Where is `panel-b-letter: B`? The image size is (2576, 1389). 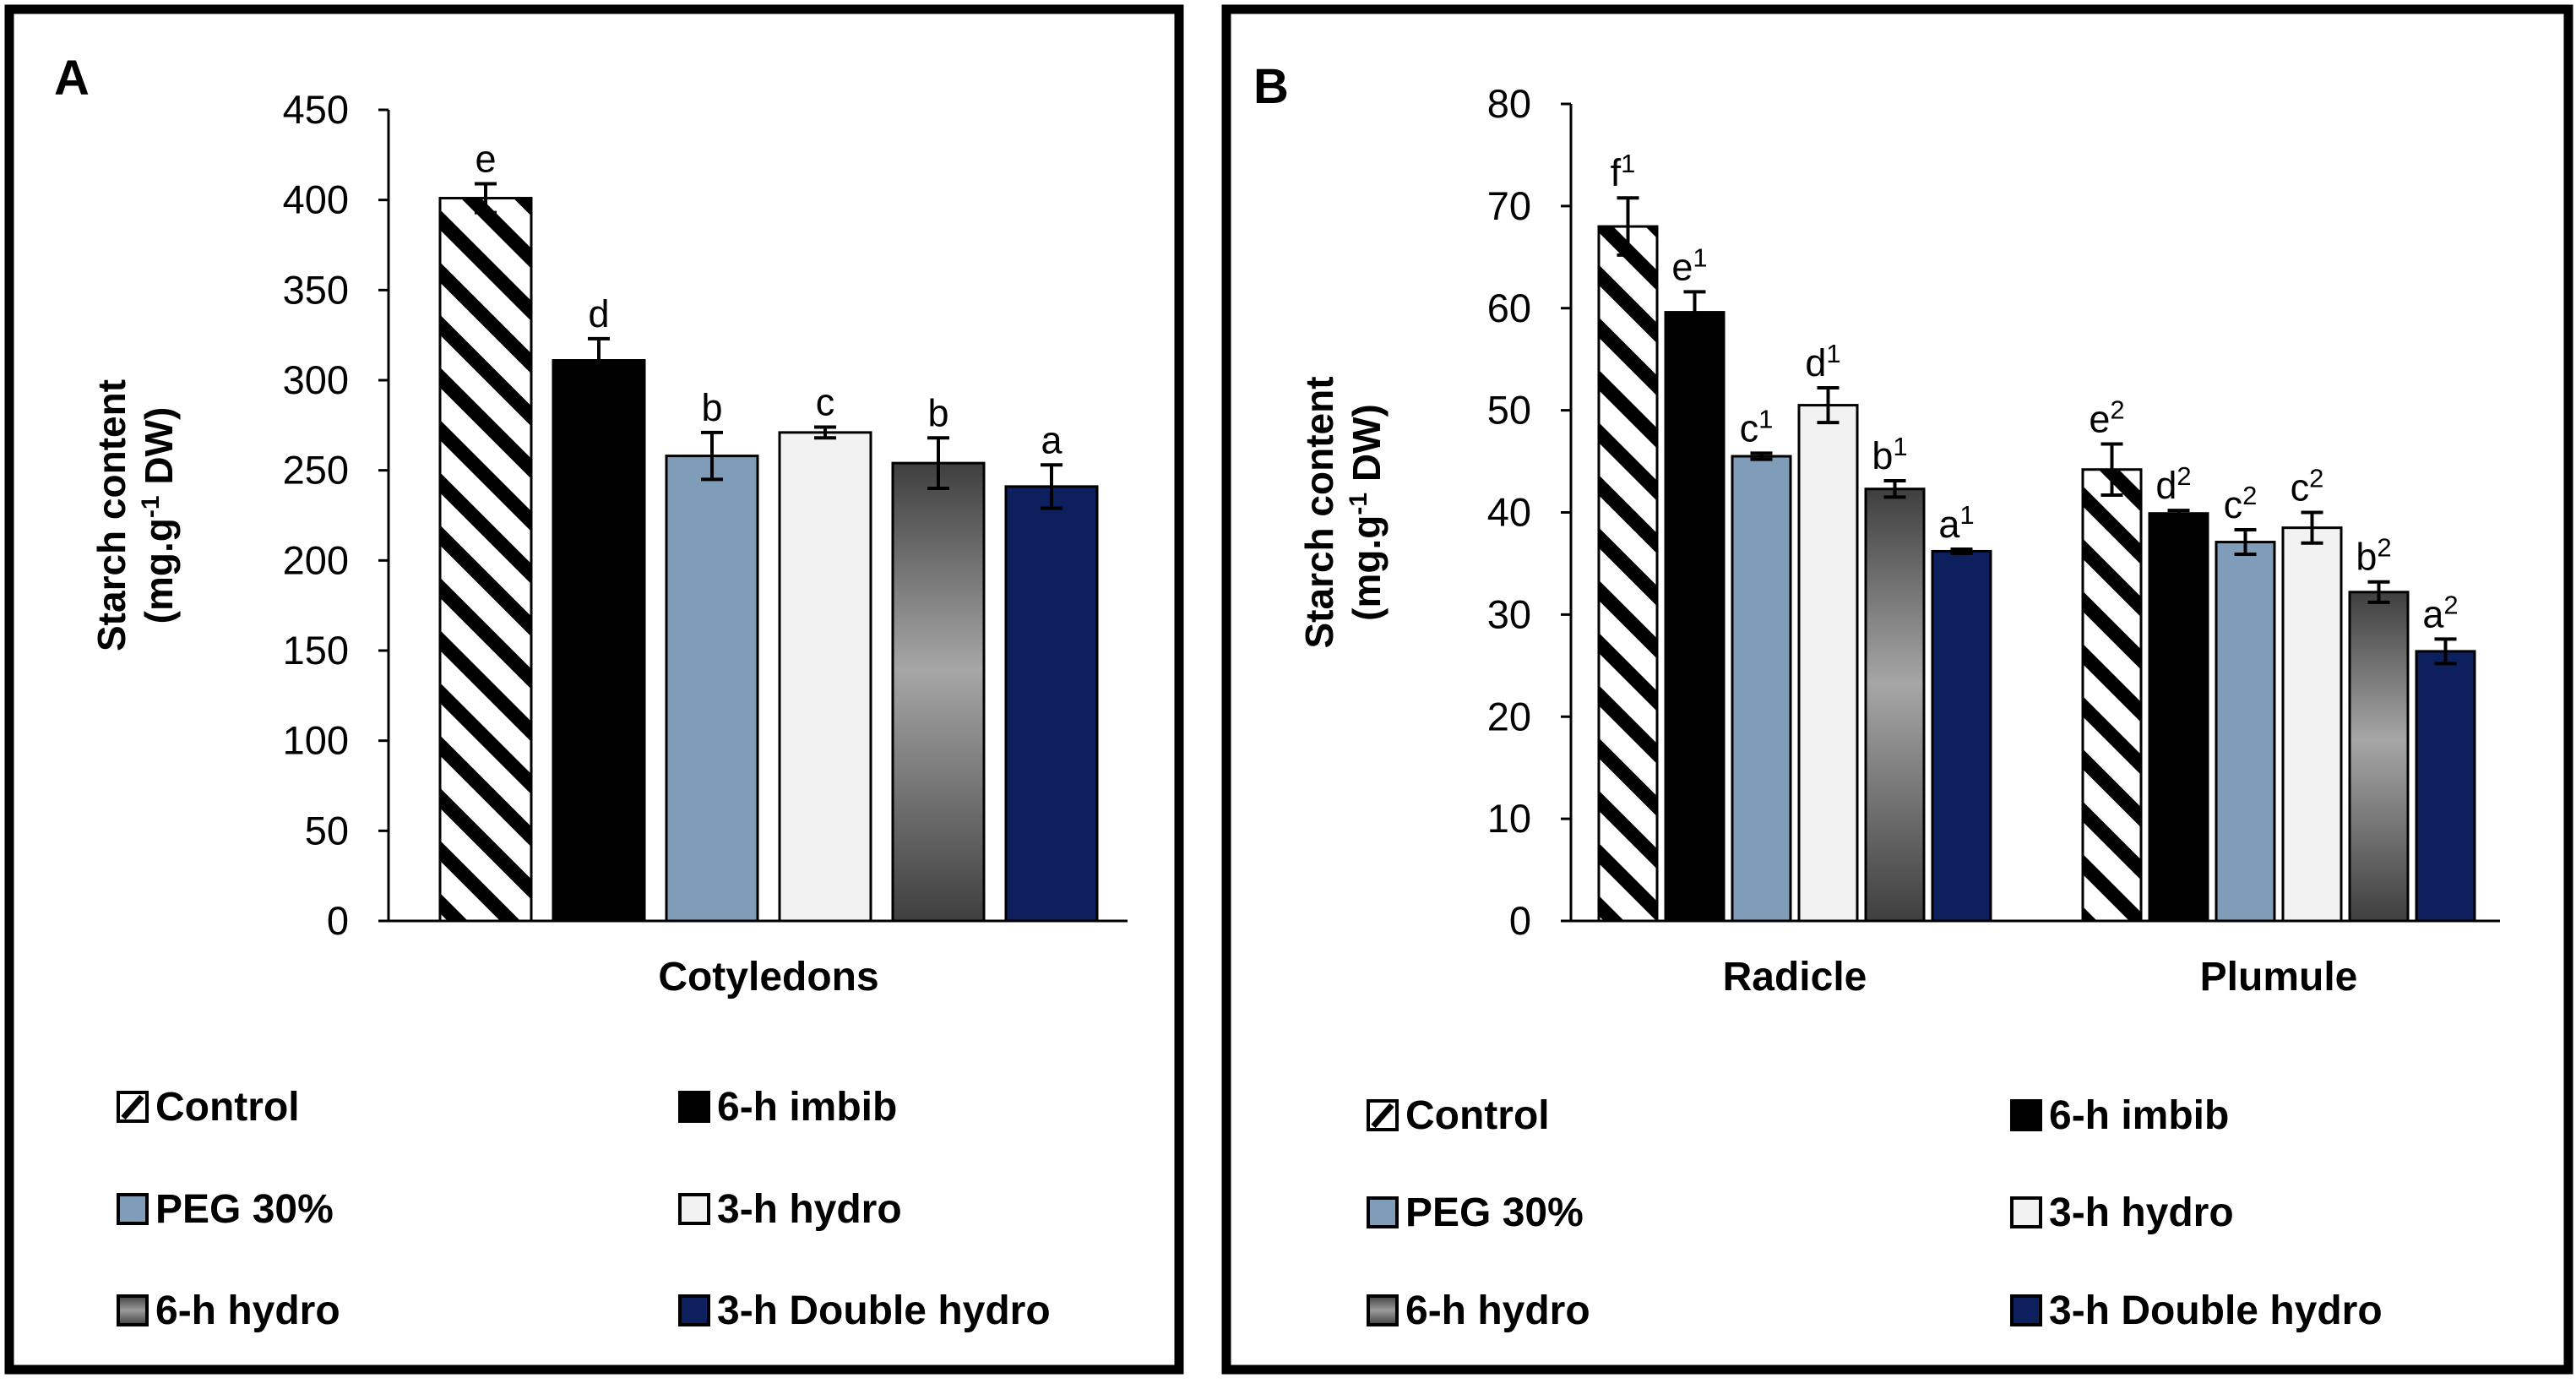
panel-b-letter: B is located at coordinates (1271, 86).